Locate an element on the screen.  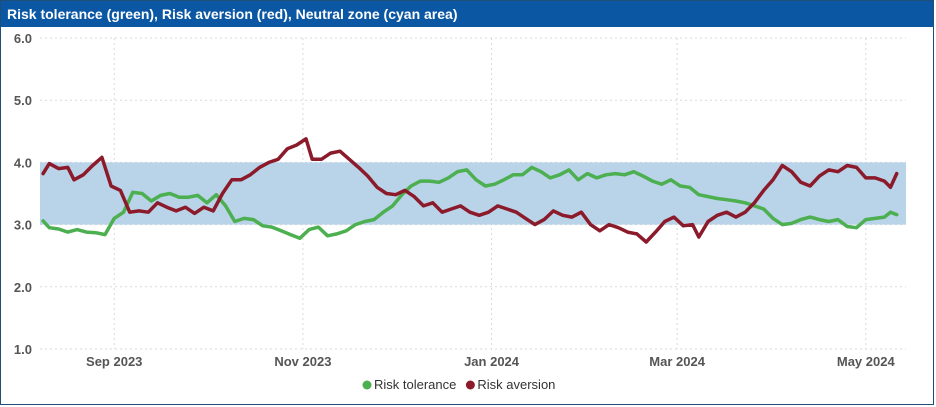
x-tick-label: Jan 2024 is located at coordinates (492, 361).